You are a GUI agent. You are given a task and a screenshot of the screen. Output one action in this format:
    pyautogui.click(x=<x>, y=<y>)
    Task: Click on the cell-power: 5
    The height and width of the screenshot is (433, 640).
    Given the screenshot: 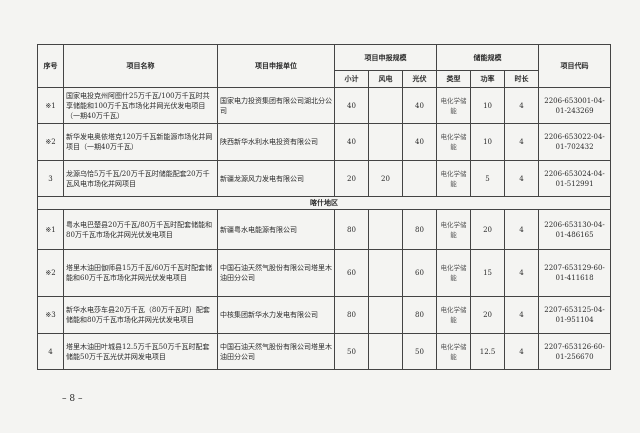 What is the action you would take?
    pyautogui.click(x=488, y=178)
    